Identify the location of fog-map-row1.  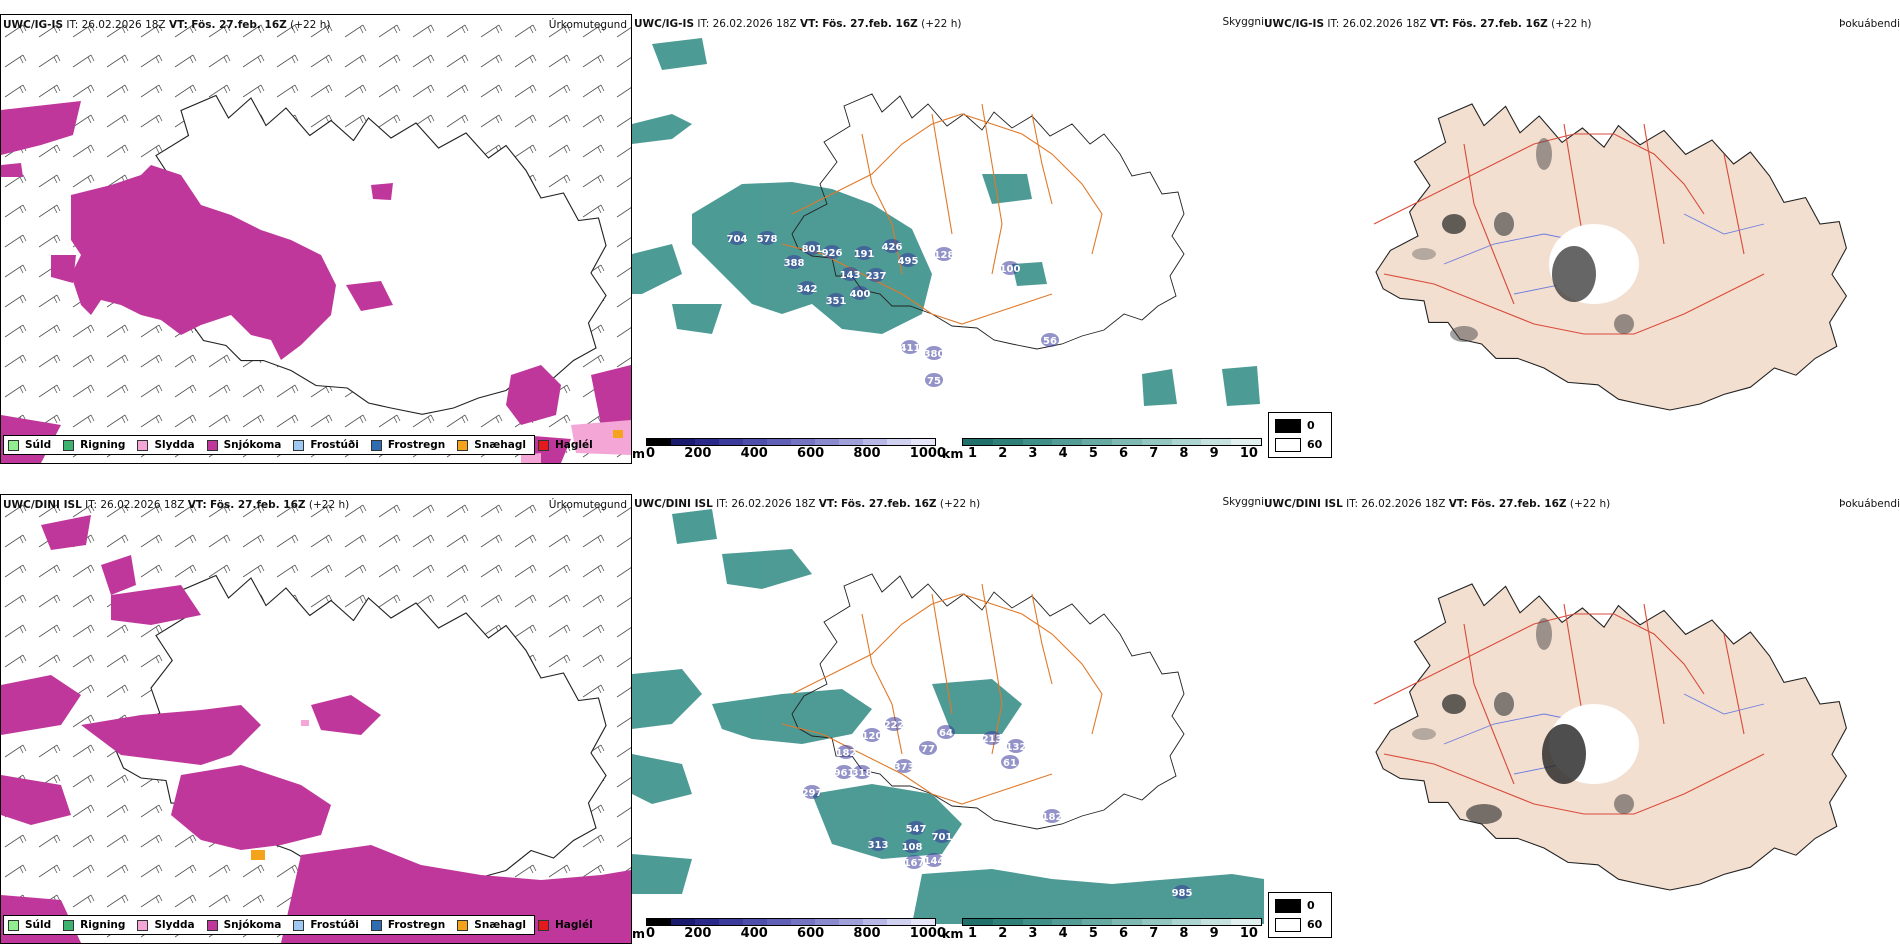
(1610, 257).